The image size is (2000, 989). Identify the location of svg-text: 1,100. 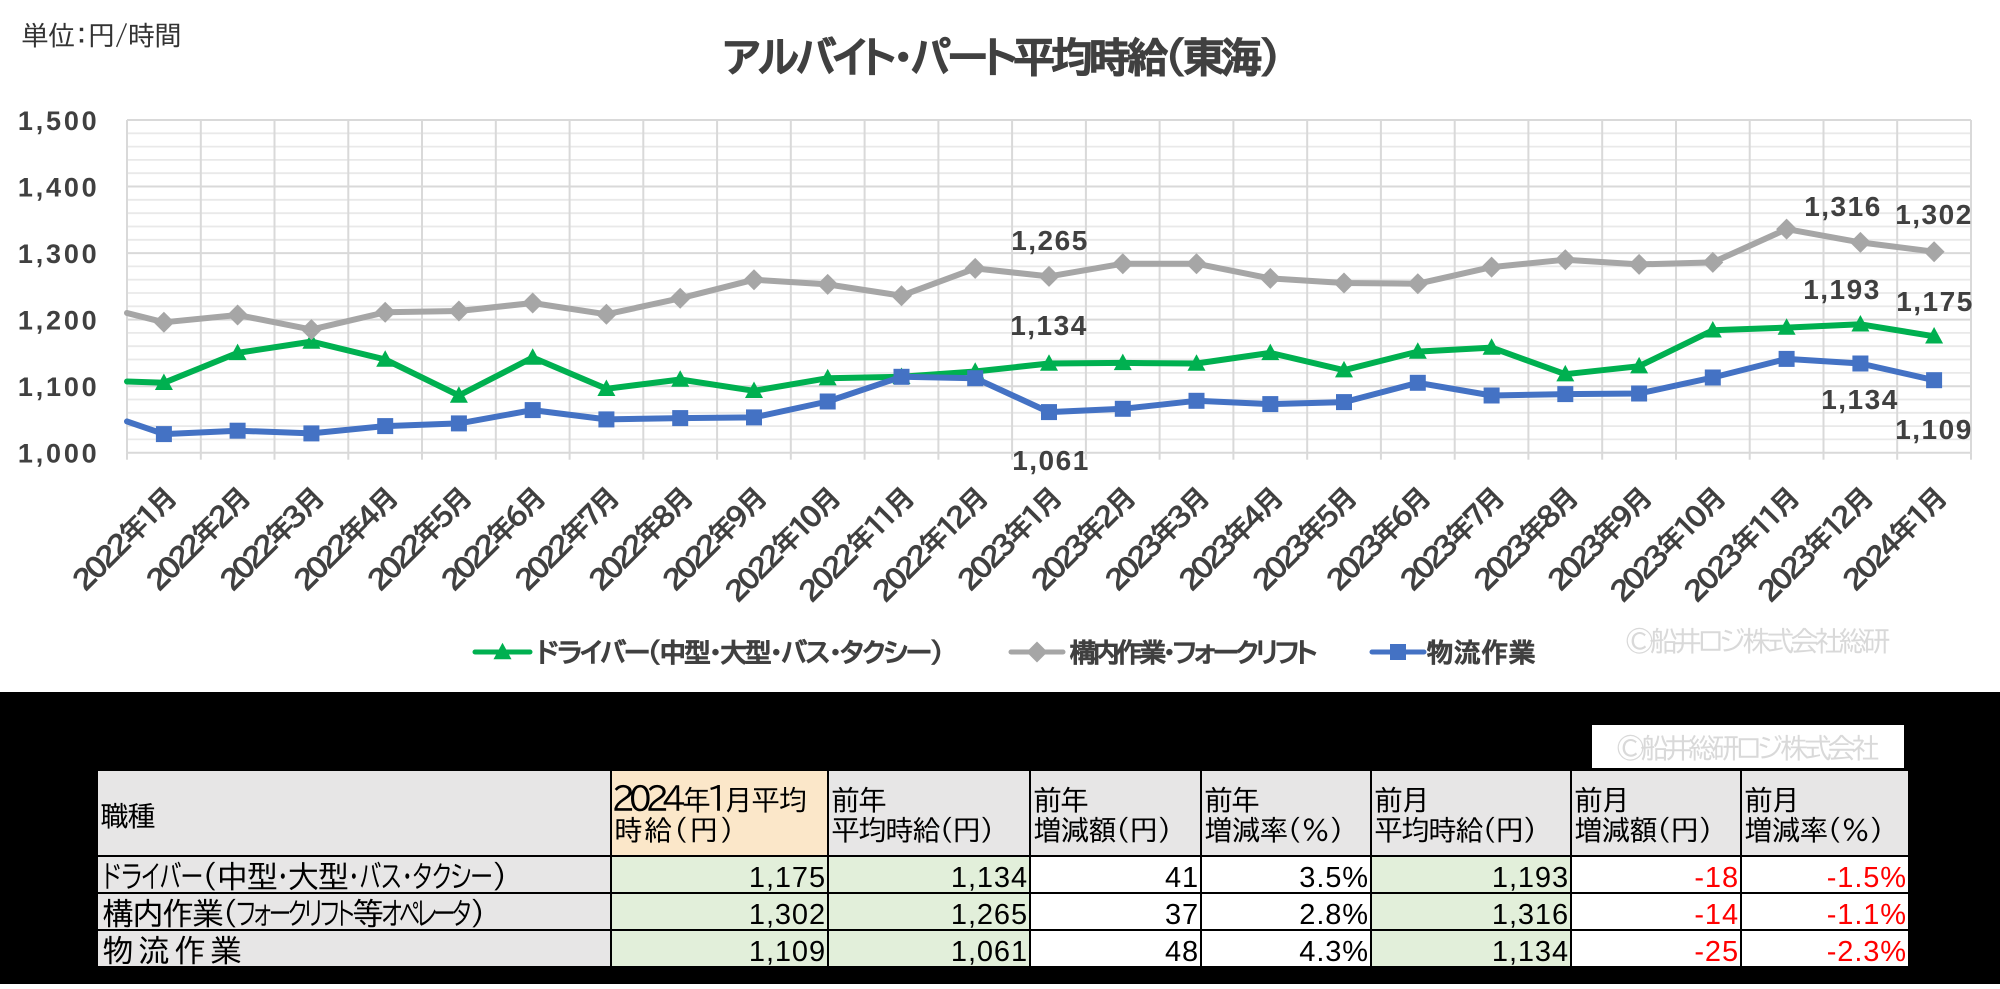
(59, 387).